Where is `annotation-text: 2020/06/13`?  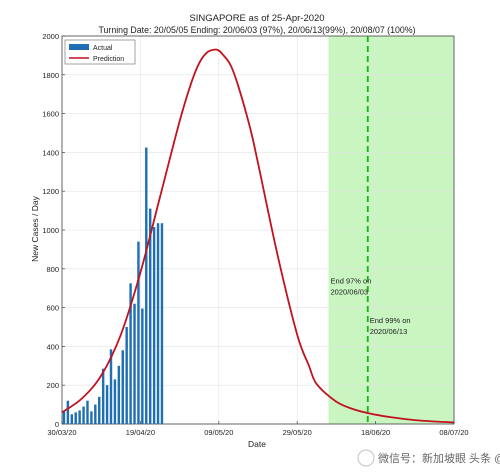 annotation-text: 2020/06/13 is located at coordinates (389, 331).